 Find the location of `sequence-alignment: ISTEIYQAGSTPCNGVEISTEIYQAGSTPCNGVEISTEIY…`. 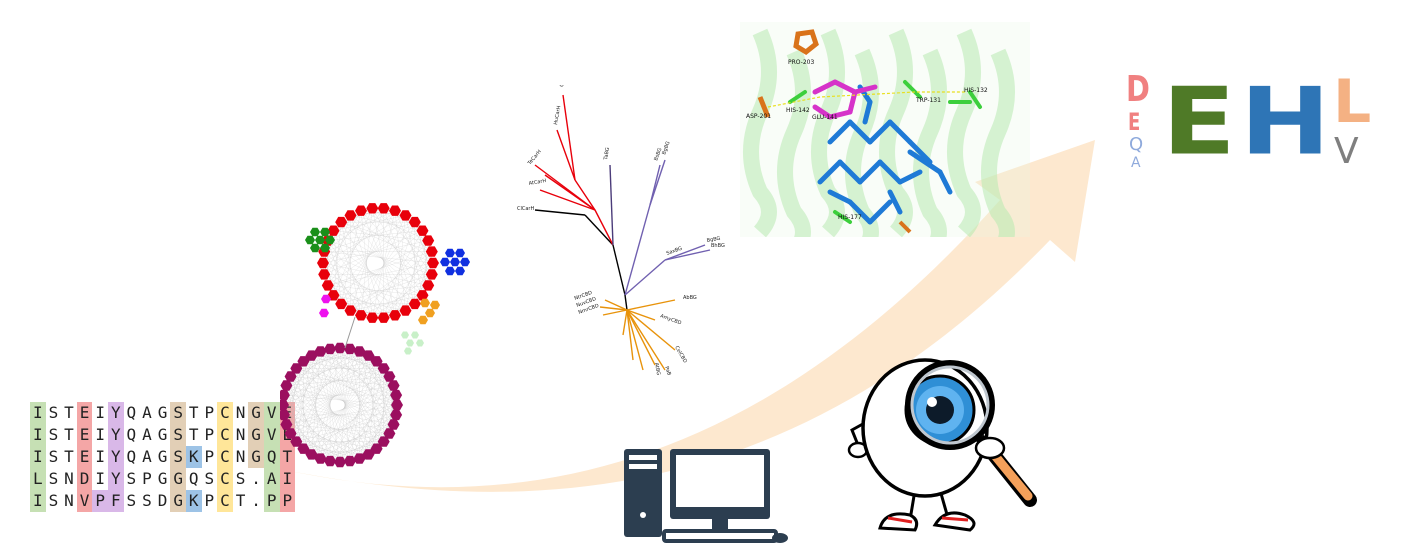

sequence-alignment: ISTEIYQAGSTPCNGVEISTEIYQAGSTPCNGVEISTEIY… is located at coordinates (163, 457).